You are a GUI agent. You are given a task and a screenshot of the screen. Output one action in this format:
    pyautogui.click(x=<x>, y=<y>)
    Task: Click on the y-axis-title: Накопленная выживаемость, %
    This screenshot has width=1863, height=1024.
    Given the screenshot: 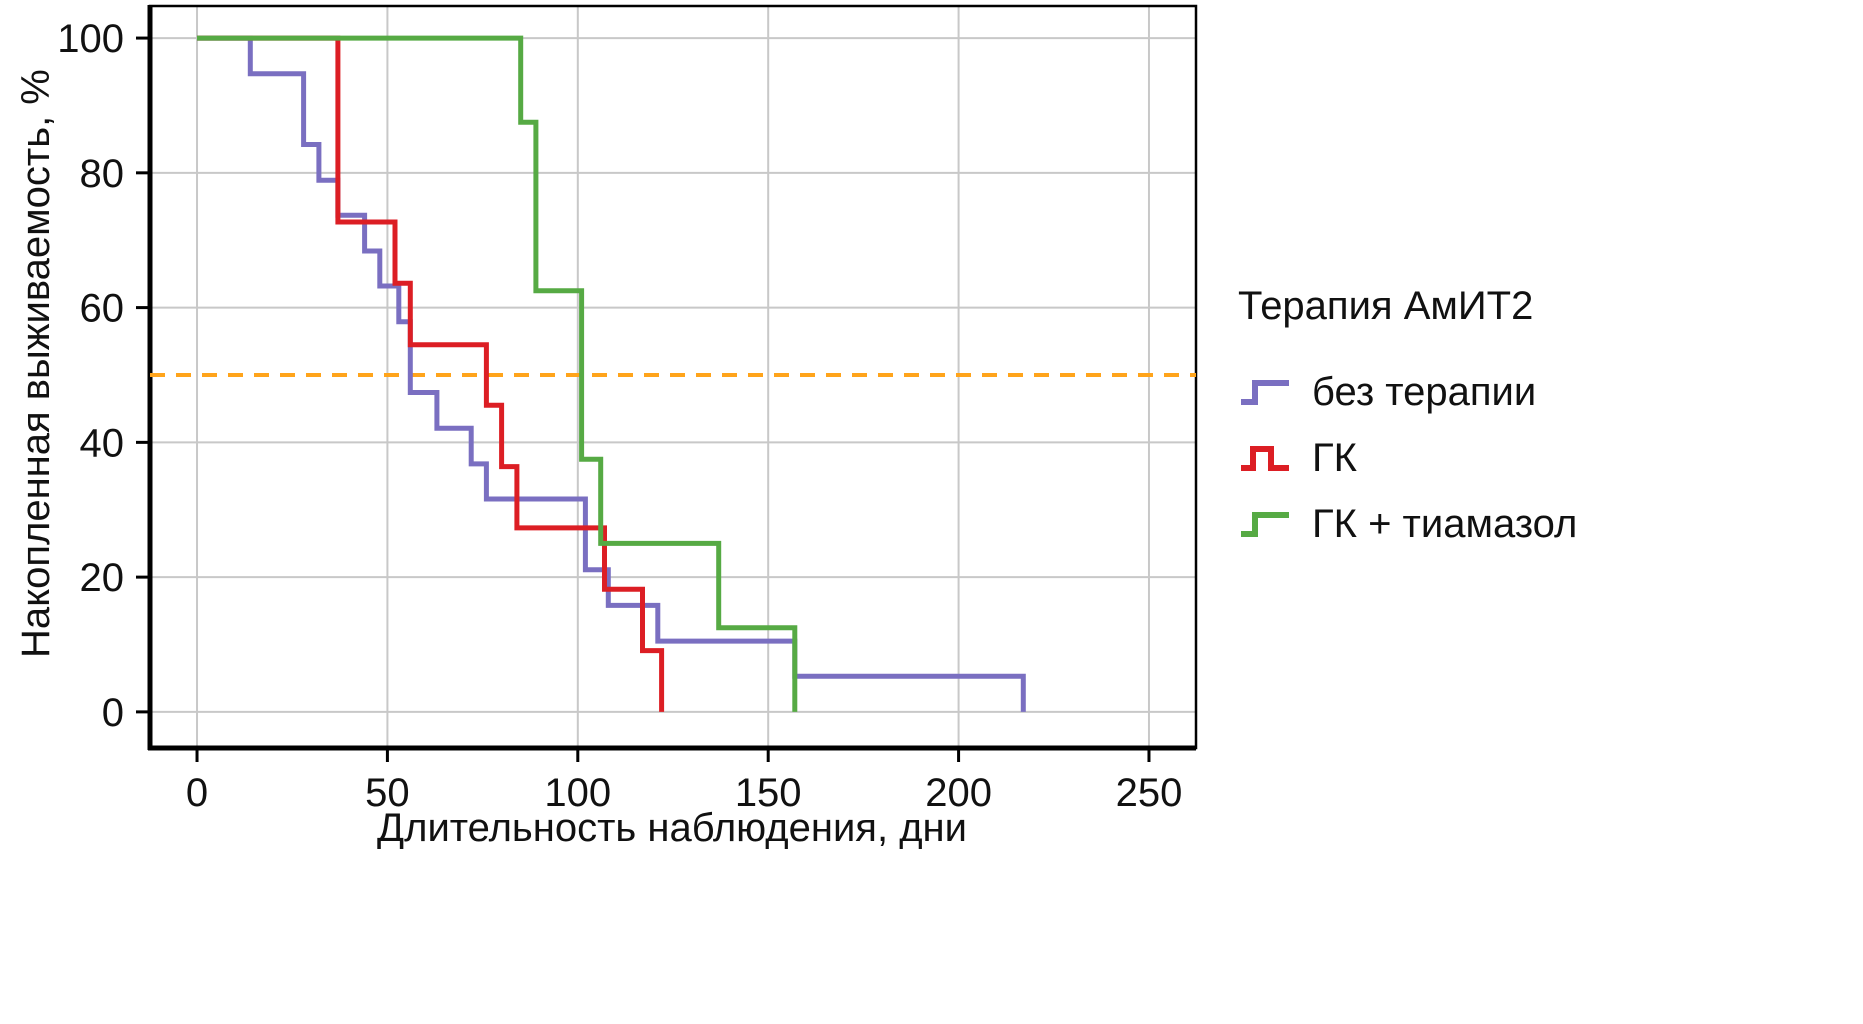 What is the action you would take?
    pyautogui.click(x=36, y=363)
    